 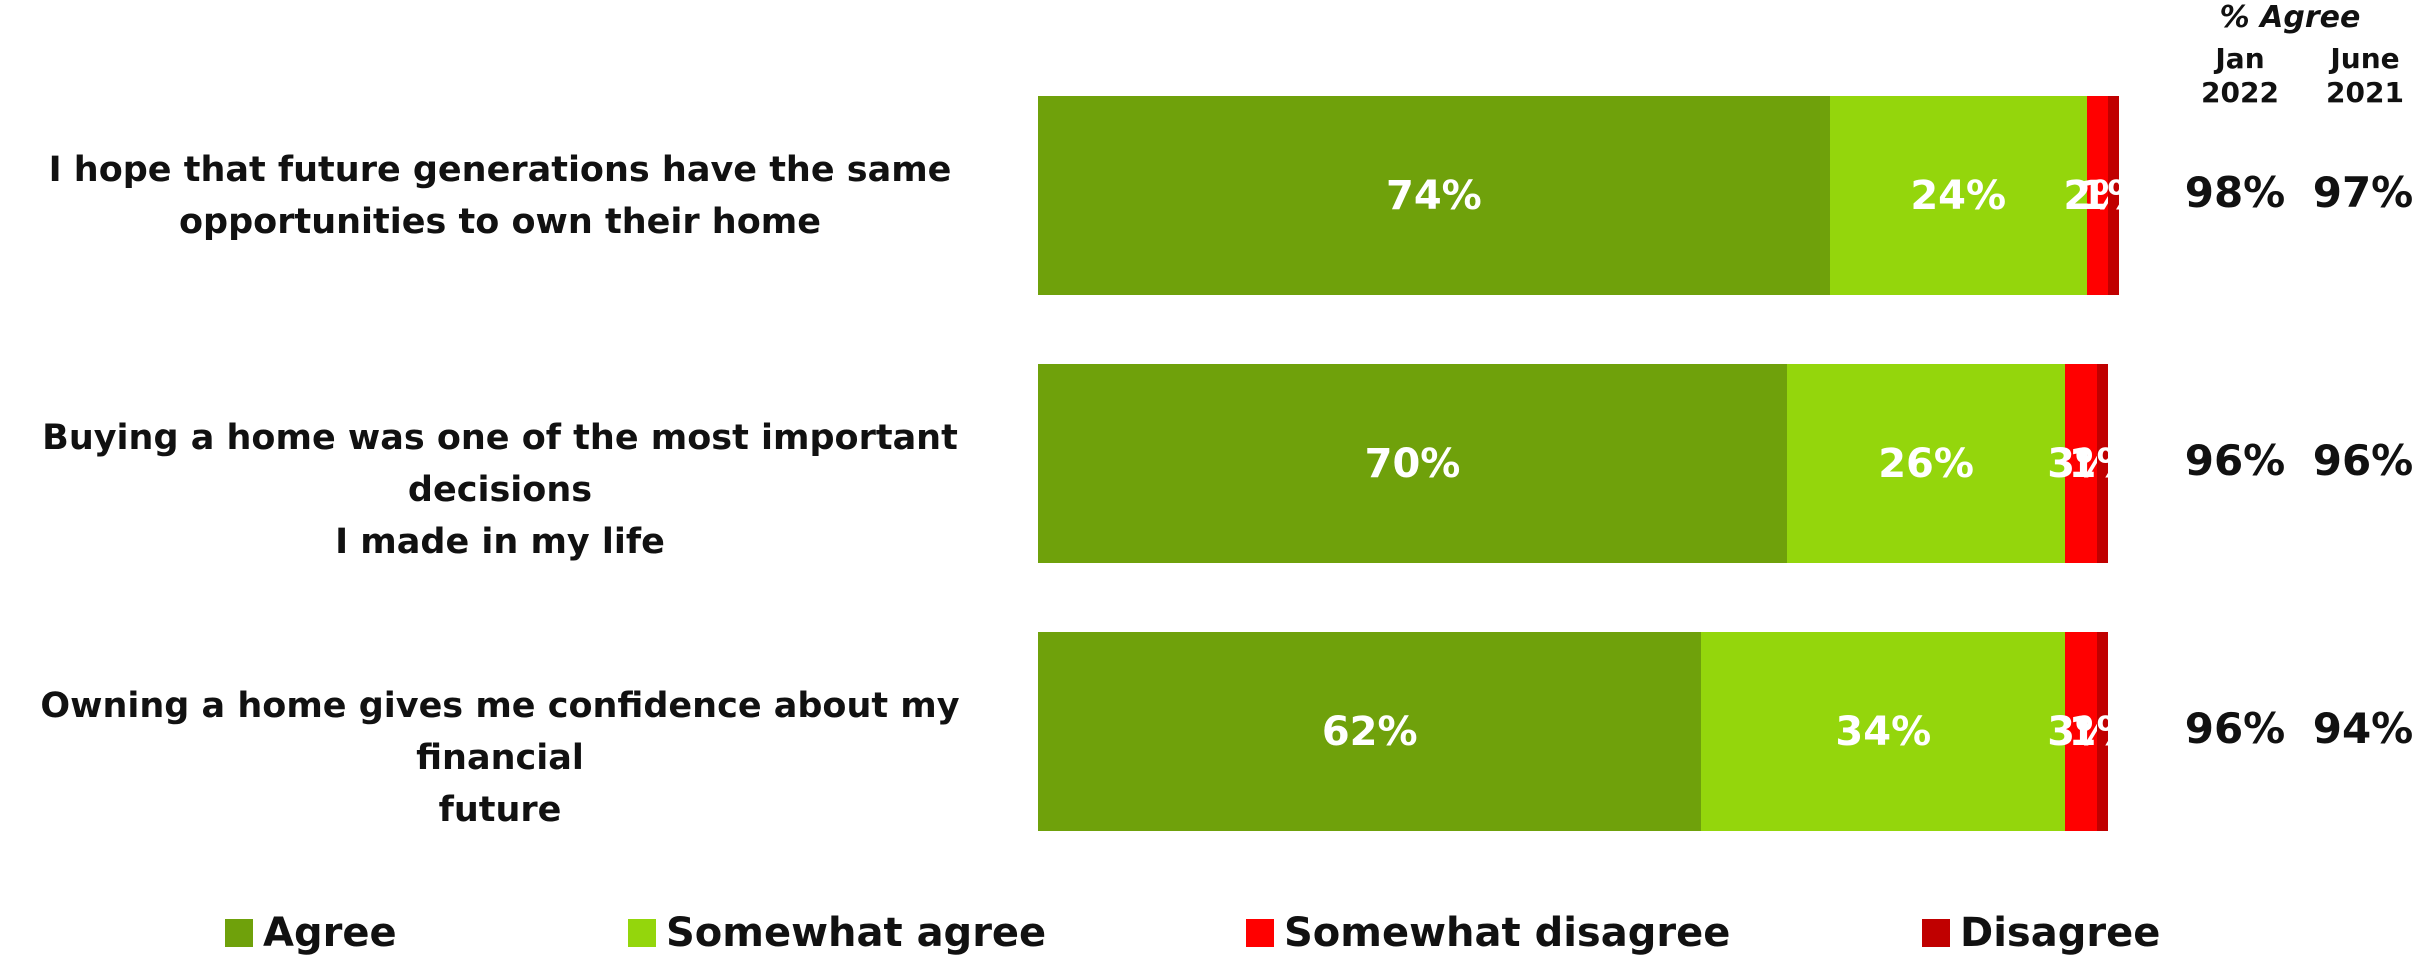 What do you see at coordinates (2240, 92) in the screenshot?
I see `jan-2022-header-line2: 2022` at bounding box center [2240, 92].